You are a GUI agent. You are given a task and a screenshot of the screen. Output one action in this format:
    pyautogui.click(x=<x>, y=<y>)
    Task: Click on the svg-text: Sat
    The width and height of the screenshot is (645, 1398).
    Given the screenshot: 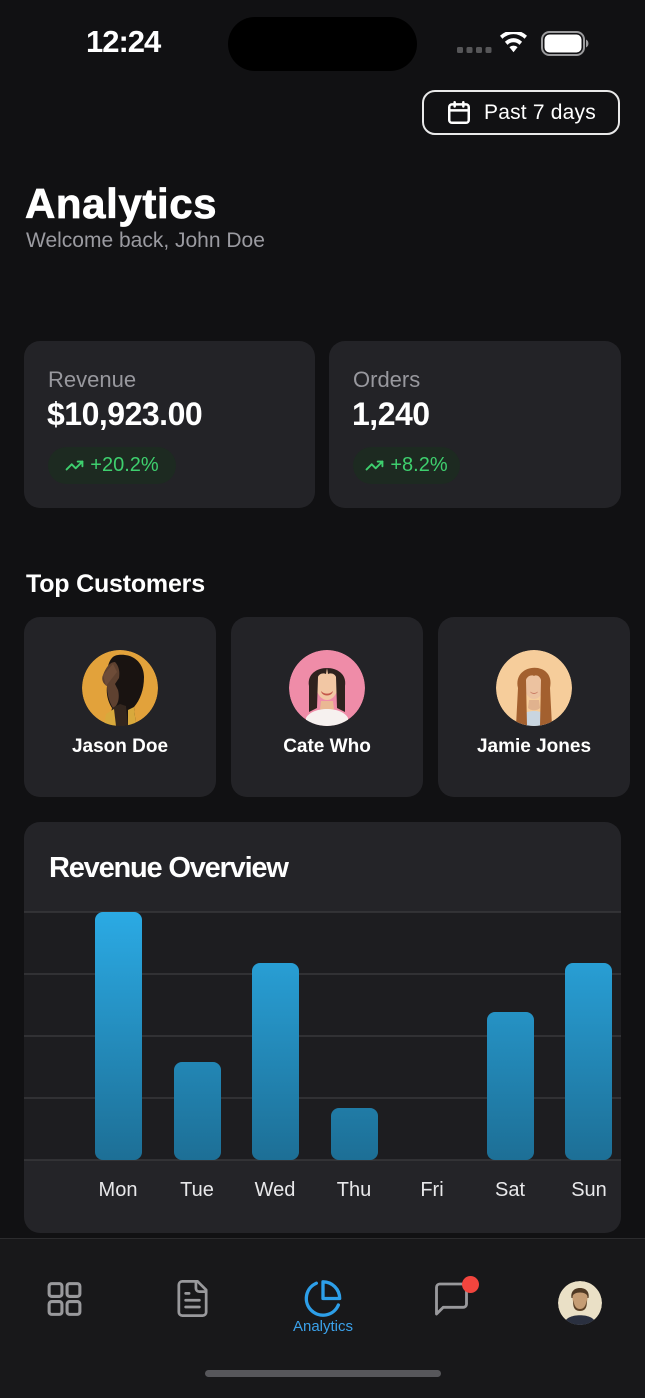 What is the action you would take?
    pyautogui.click(x=510, y=1190)
    